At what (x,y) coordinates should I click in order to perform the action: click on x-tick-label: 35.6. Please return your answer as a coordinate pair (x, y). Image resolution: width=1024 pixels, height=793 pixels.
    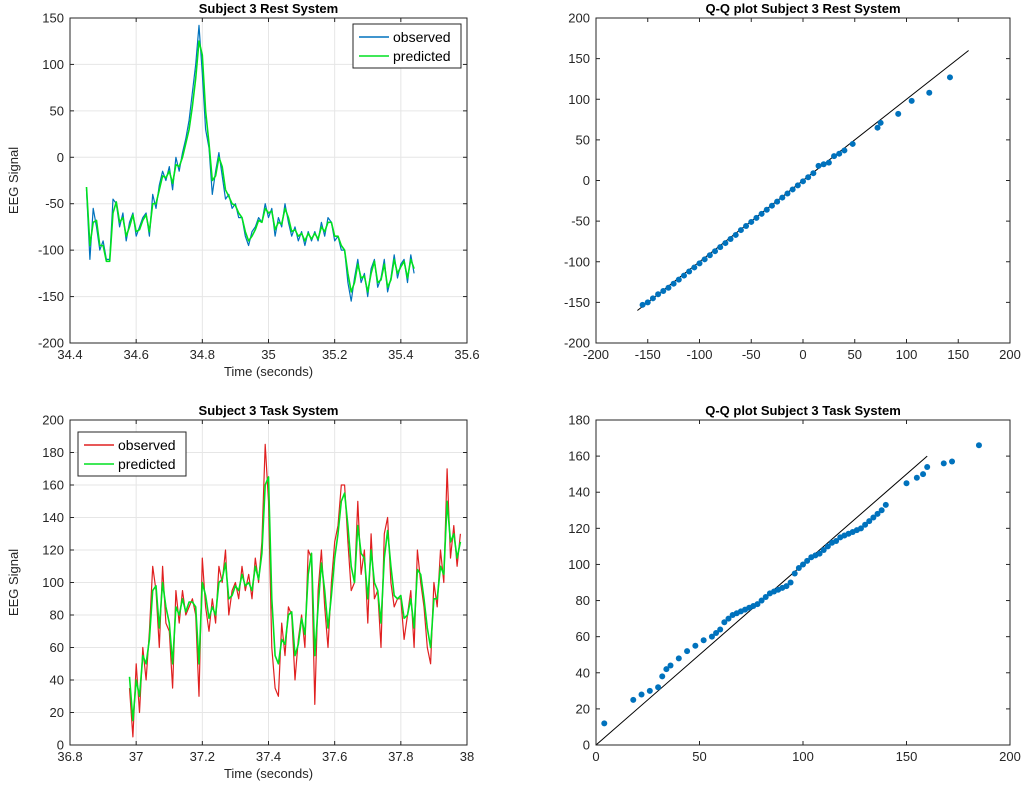
    Looking at the image, I should click on (466, 354).